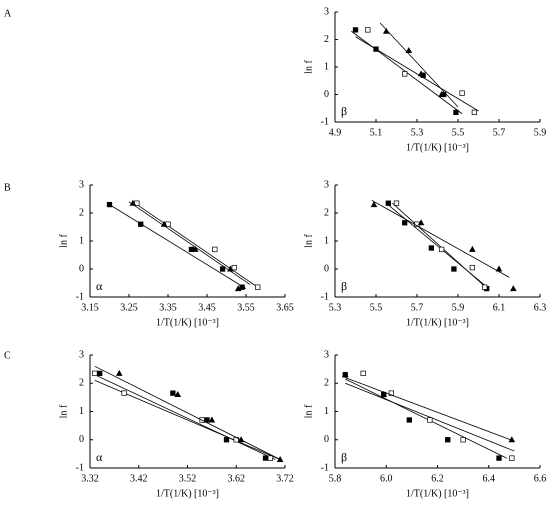 Image resolution: width=551 pixels, height=518 pixels. Describe the element at coordinates (90, 478) in the screenshot. I see `x-tick-label: 3.32` at that location.